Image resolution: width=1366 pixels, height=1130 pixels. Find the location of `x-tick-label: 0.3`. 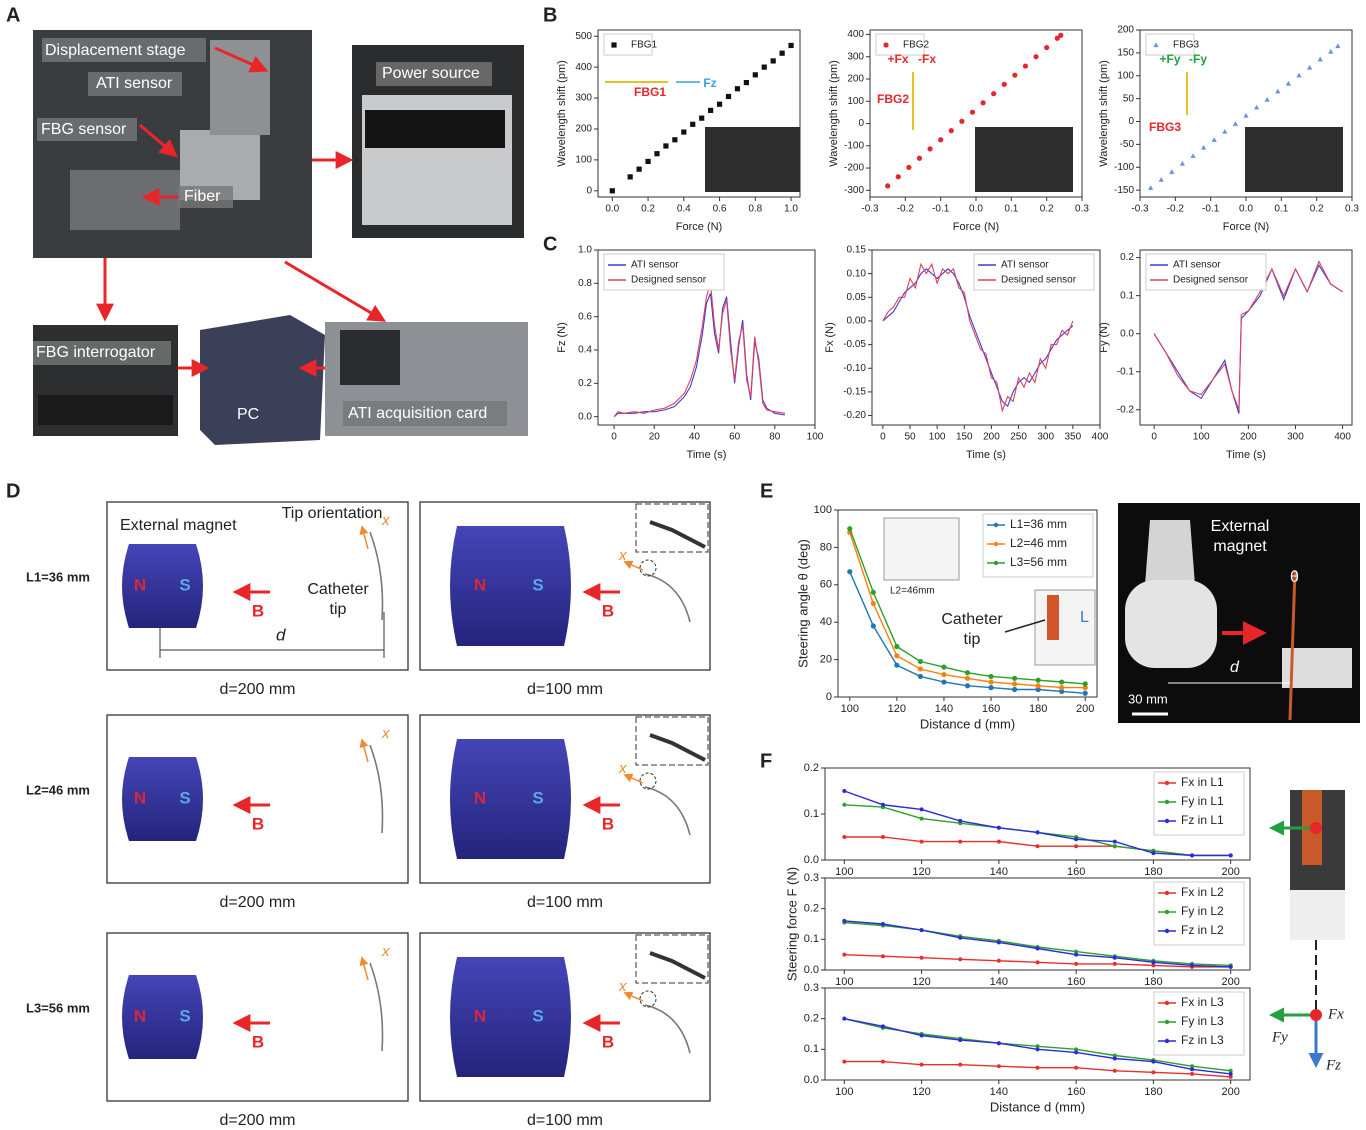

x-tick-label: 0.3 is located at coordinates (1352, 209).